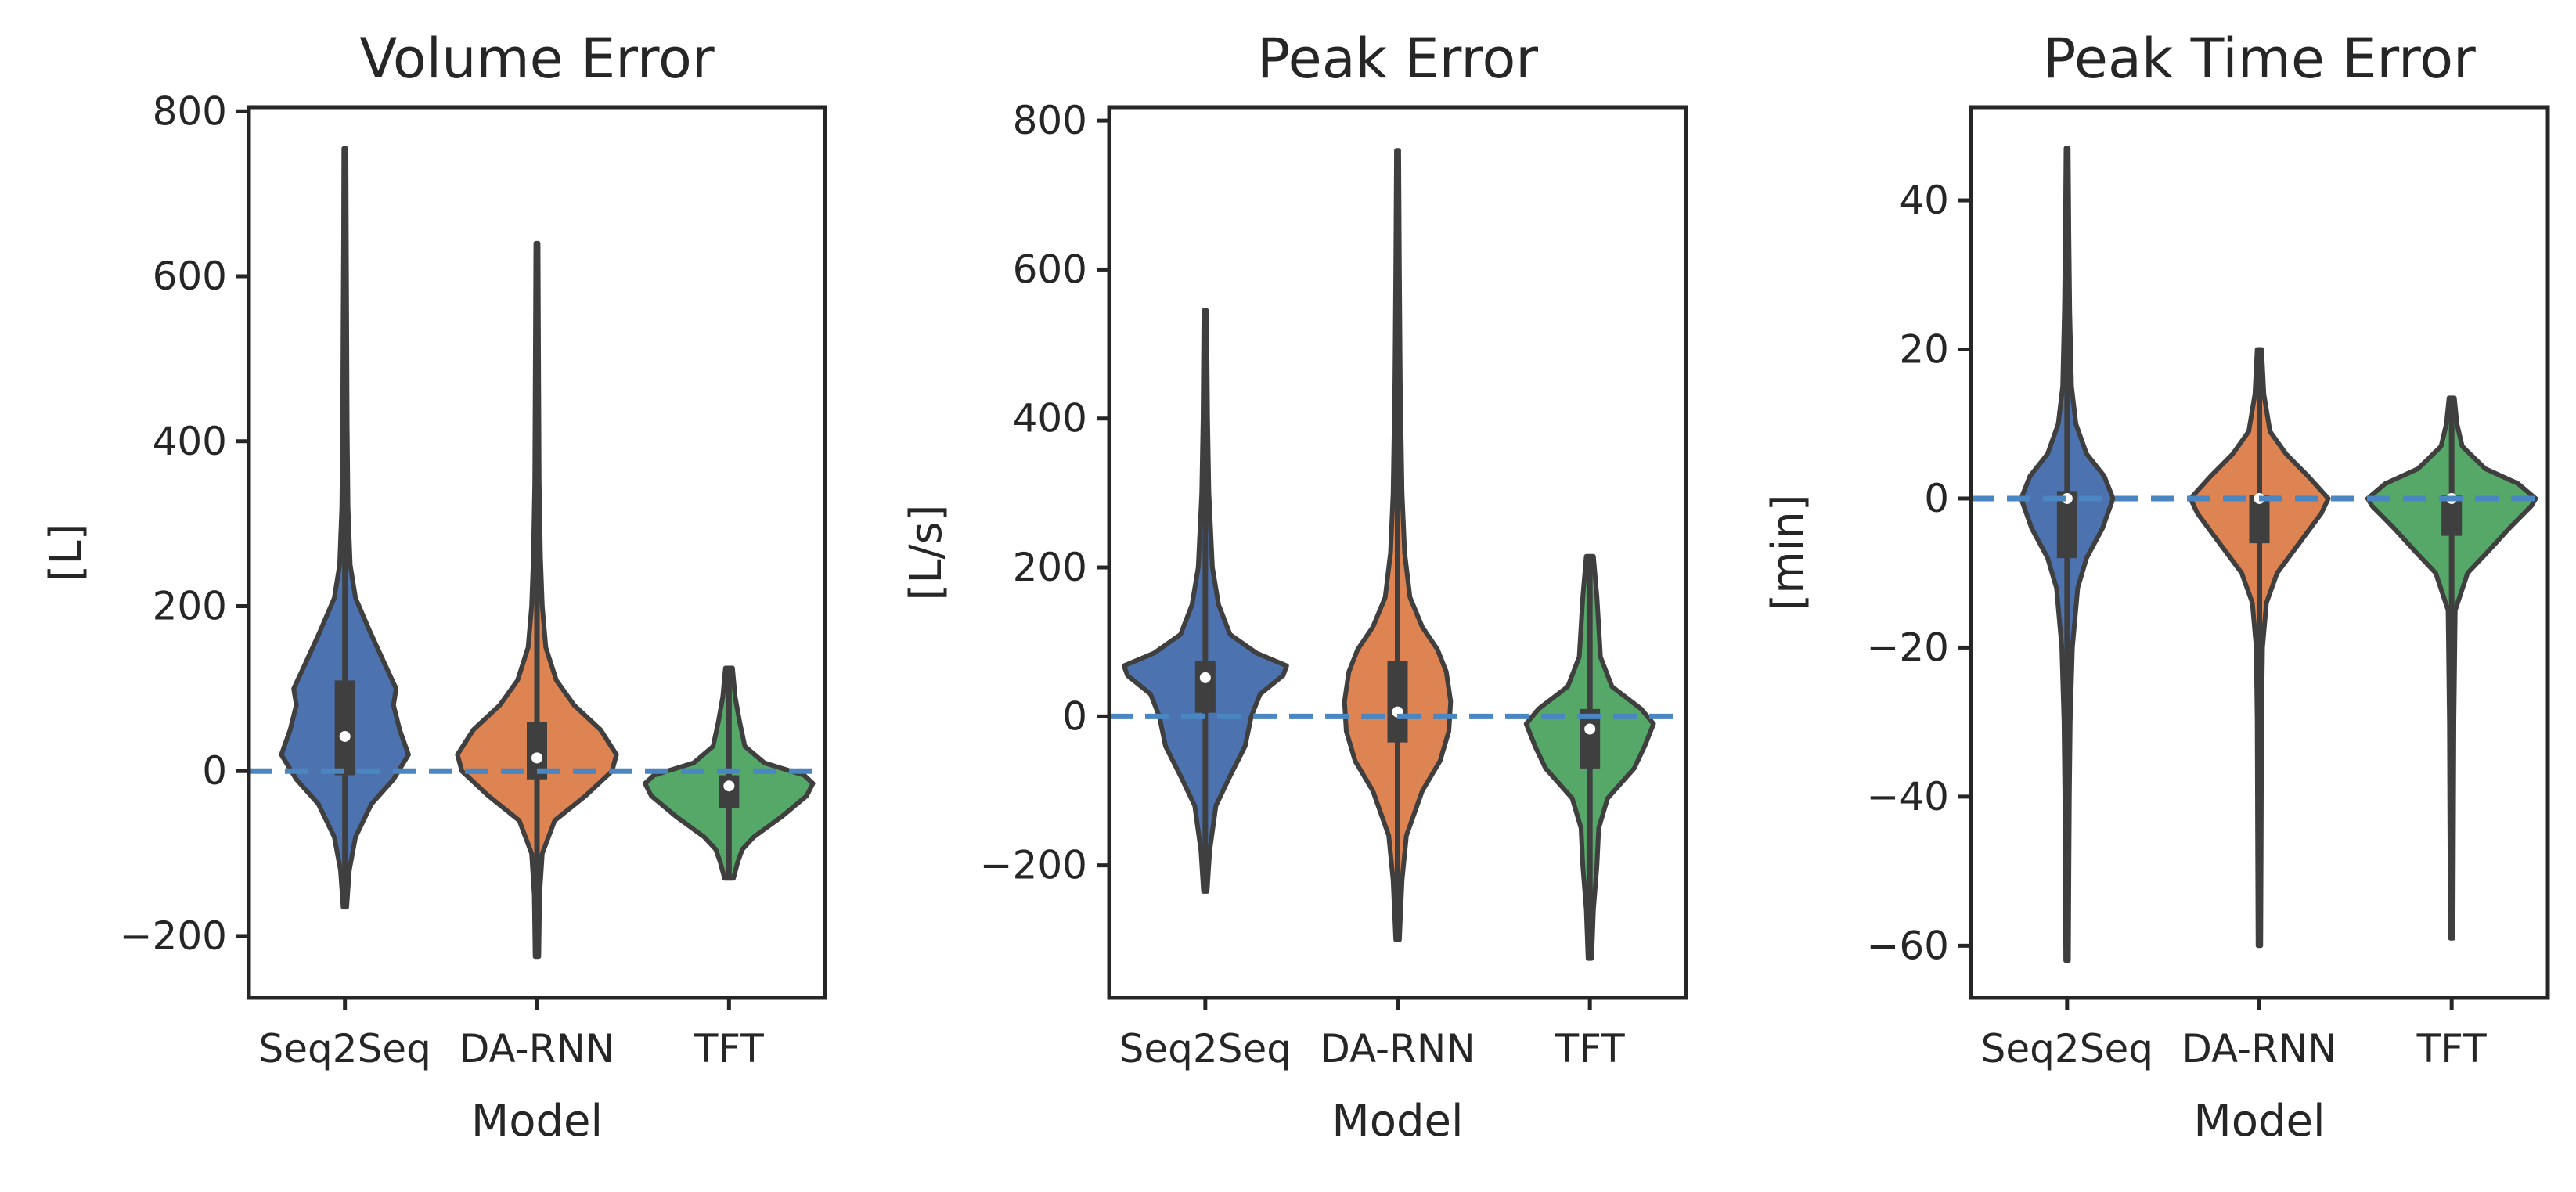 This screenshot has height=1192, width=2576. Describe the element at coordinates (1924, 200) in the screenshot. I see `y-tick-label: 40` at that location.